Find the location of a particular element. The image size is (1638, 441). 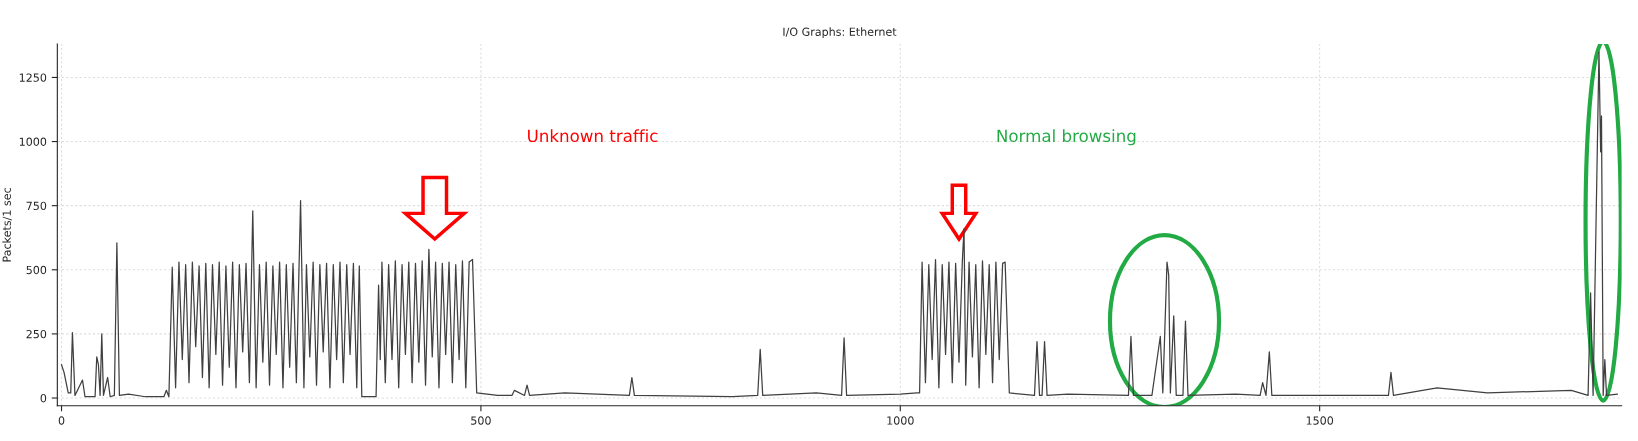

x-tick-label: 1000 is located at coordinates (900, 420).